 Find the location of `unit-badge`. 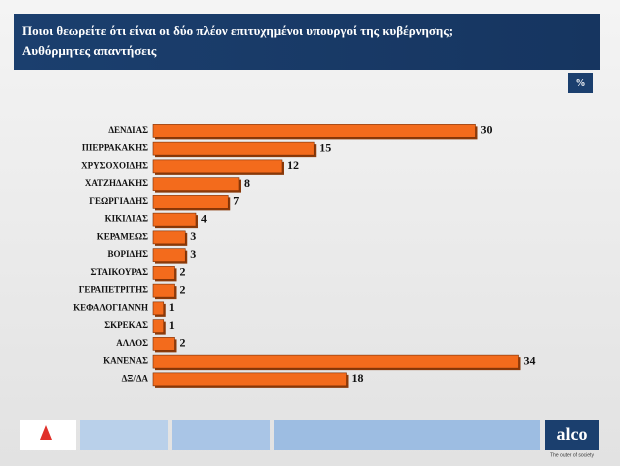

unit-badge is located at coordinates (580, 83).